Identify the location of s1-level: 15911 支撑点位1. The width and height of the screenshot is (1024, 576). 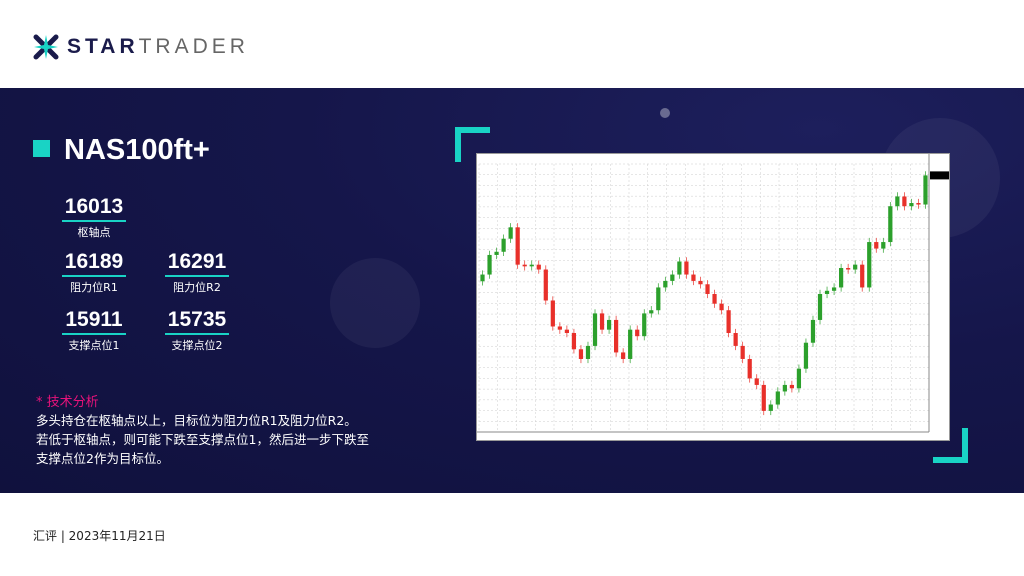
(94, 330).